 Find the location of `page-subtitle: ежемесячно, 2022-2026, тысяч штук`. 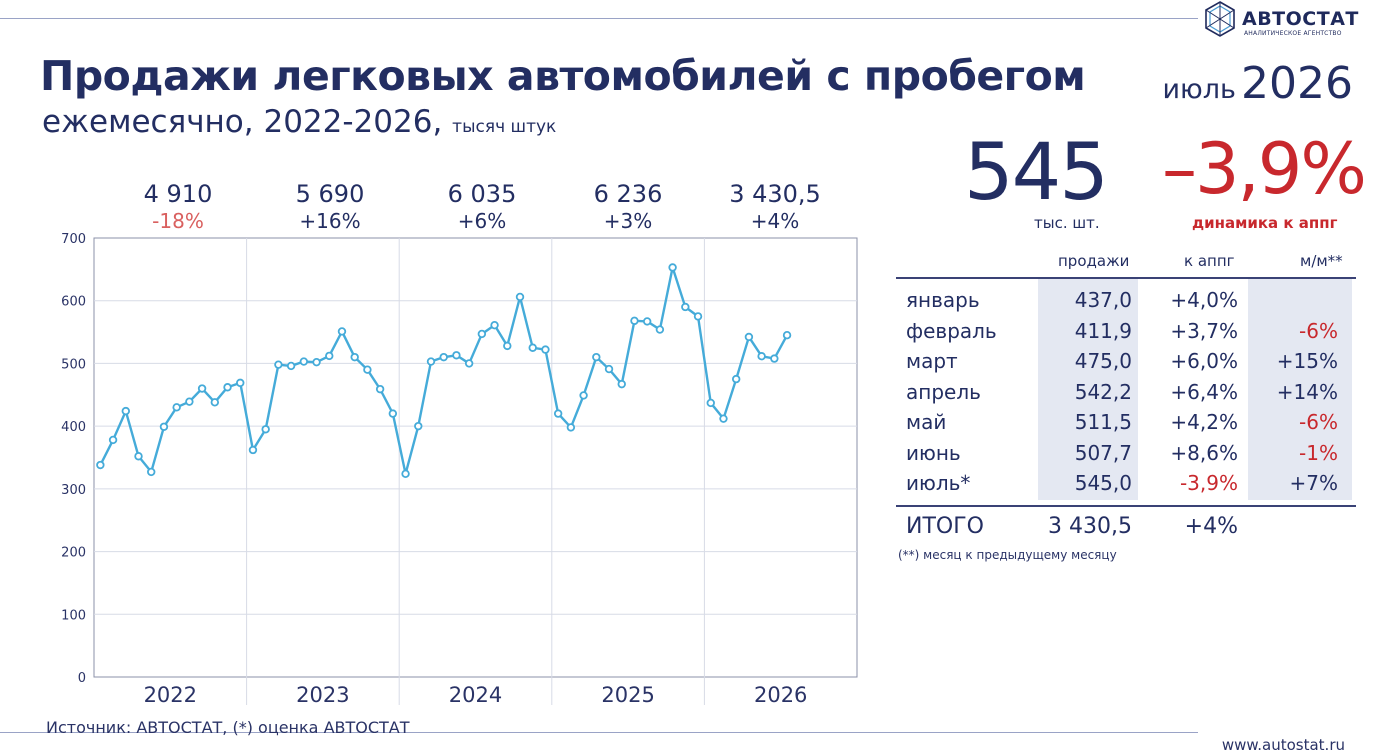

page-subtitle: ежемесячно, 2022-2026, тысяч штук is located at coordinates (299, 122).